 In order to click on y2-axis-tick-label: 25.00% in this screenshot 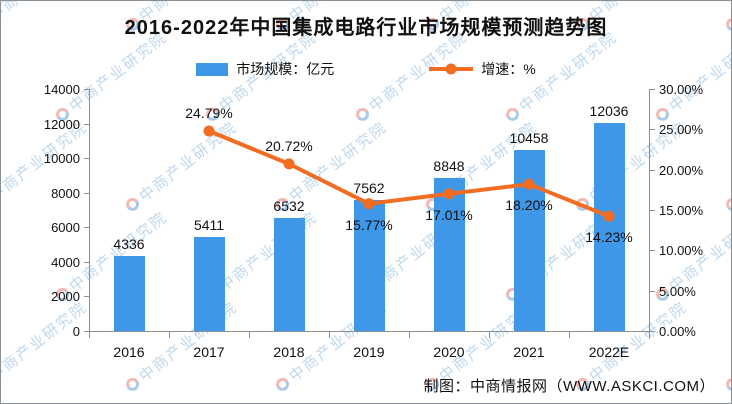, I will do `click(681, 130)`.